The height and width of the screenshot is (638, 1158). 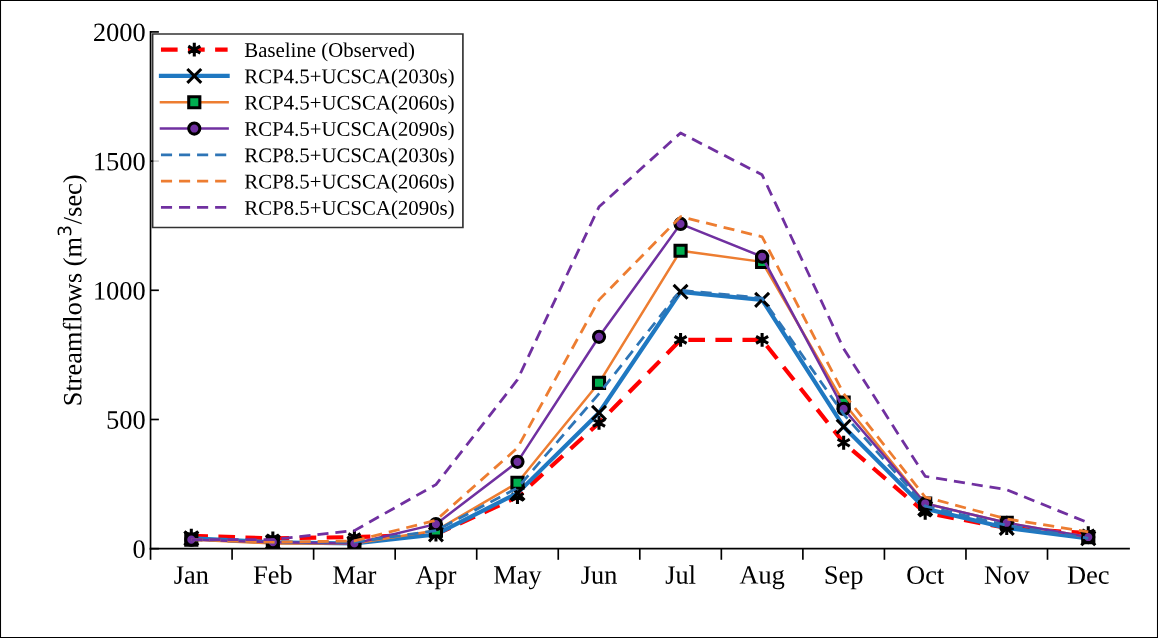 I want to click on x-tick-label: Mar, so click(x=355, y=575).